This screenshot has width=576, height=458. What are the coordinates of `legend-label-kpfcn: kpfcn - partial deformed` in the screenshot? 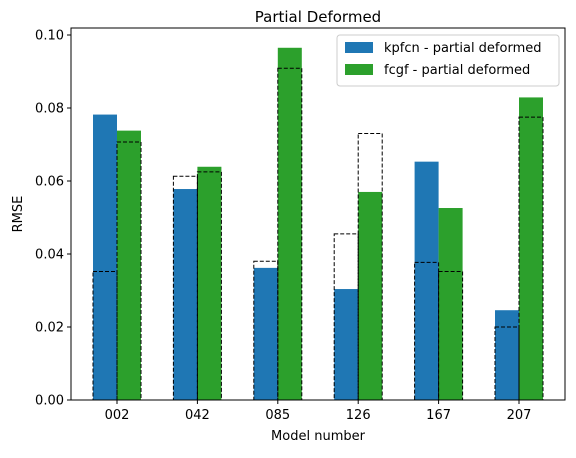 It's located at (463, 48).